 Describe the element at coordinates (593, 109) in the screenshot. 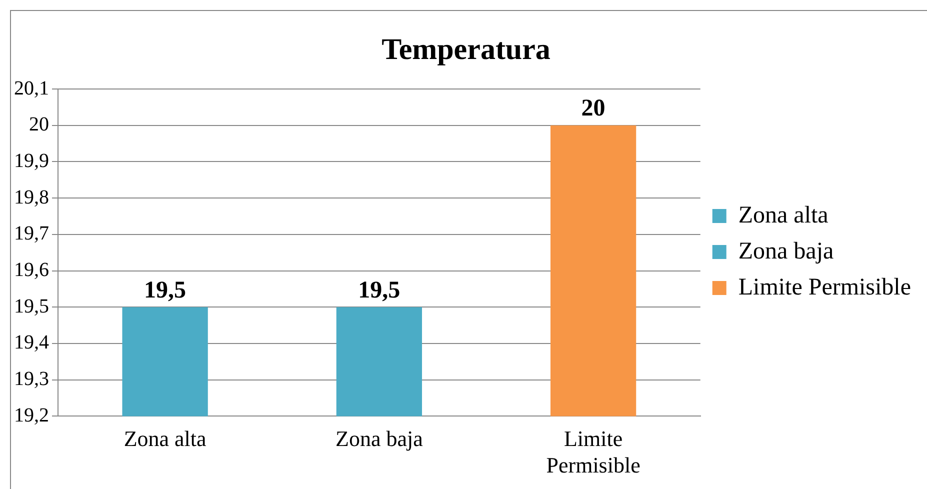

I see `data-label: 20` at that location.